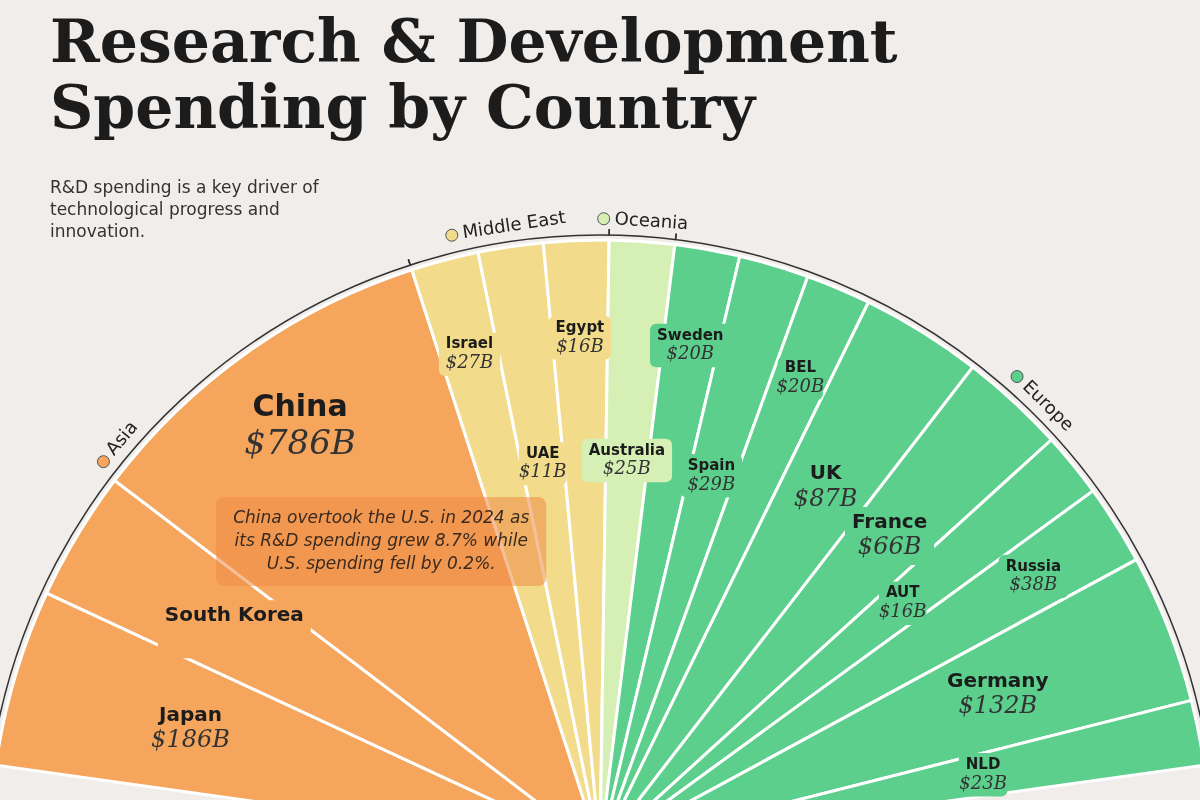  What do you see at coordinates (889, 521) in the screenshot?
I see `category-label: France` at bounding box center [889, 521].